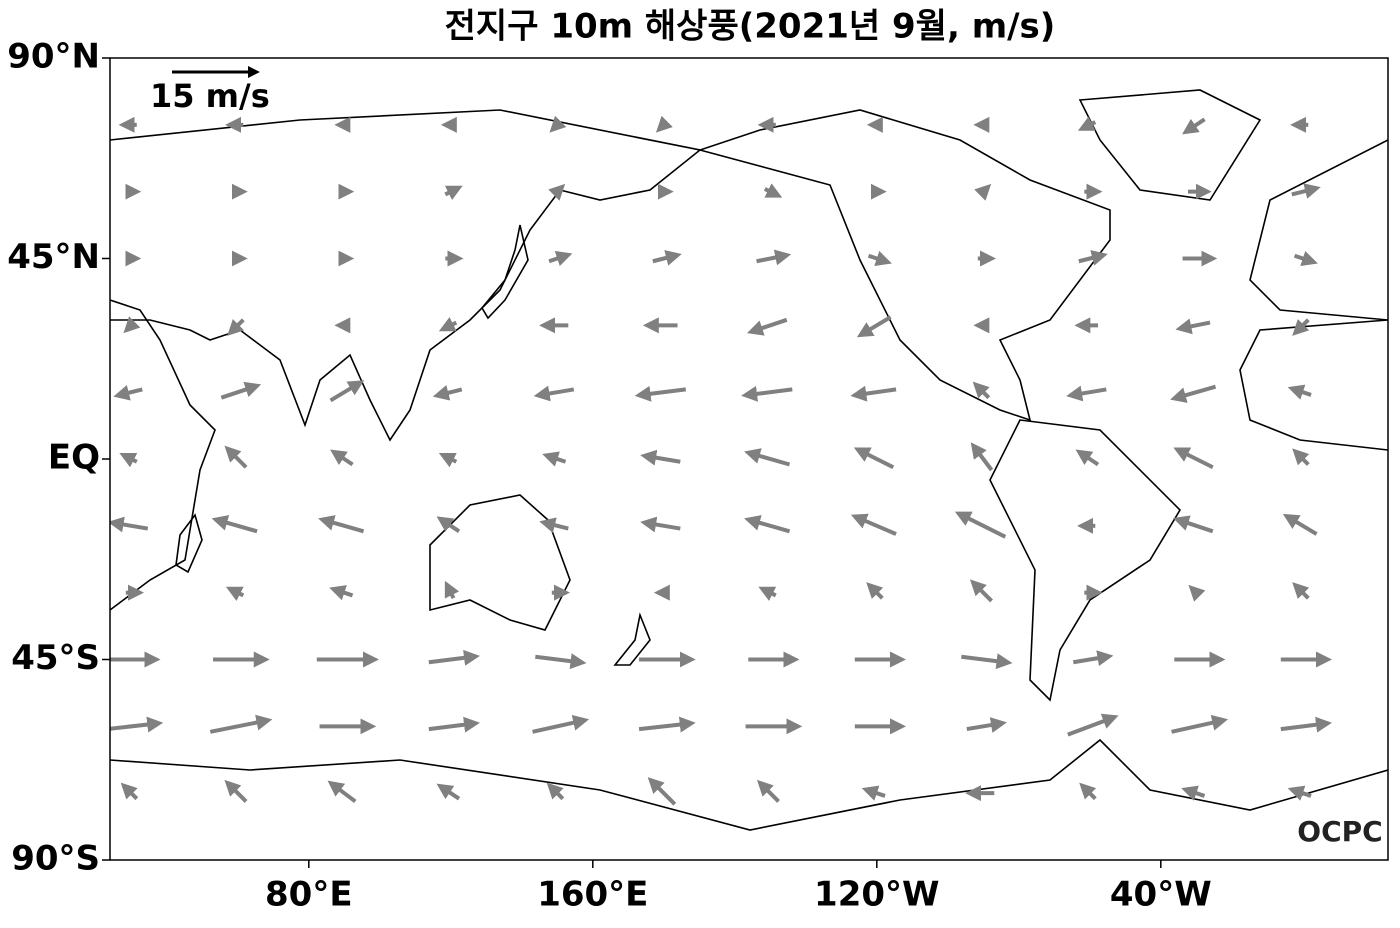 This screenshot has height=928, width=1400. Describe the element at coordinates (505, 272) in the screenshot. I see `japan` at that location.